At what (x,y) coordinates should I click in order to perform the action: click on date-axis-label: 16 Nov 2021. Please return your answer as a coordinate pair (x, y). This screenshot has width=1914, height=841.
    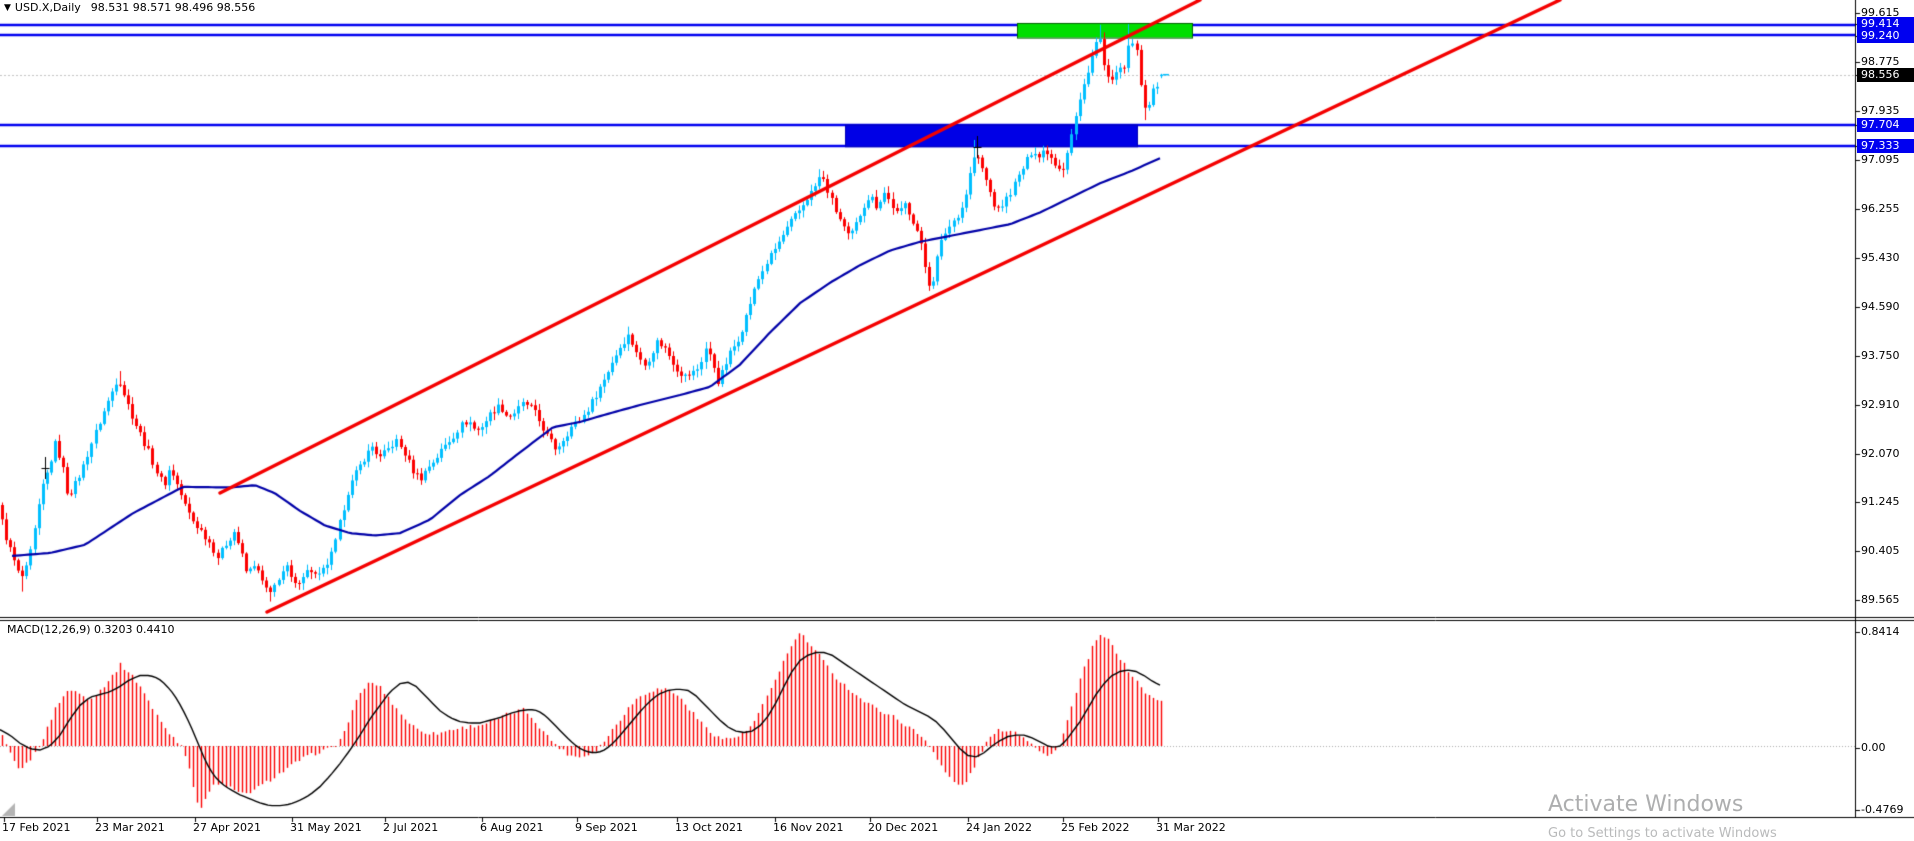
    Looking at the image, I should click on (808, 827).